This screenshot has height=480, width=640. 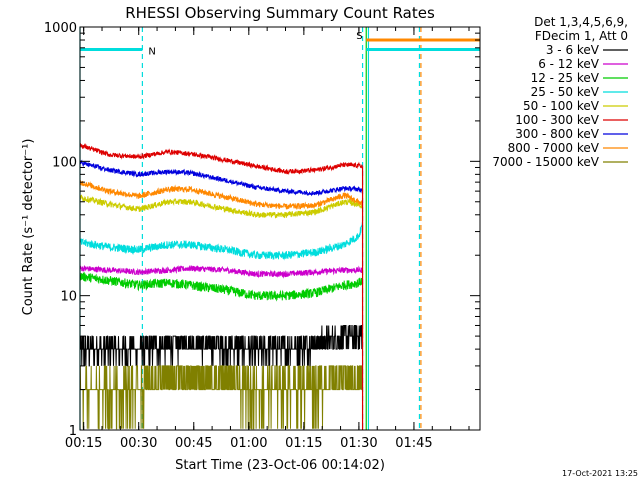 I want to click on legend-label-2: 12 - 25 keV, so click(x=565, y=78).